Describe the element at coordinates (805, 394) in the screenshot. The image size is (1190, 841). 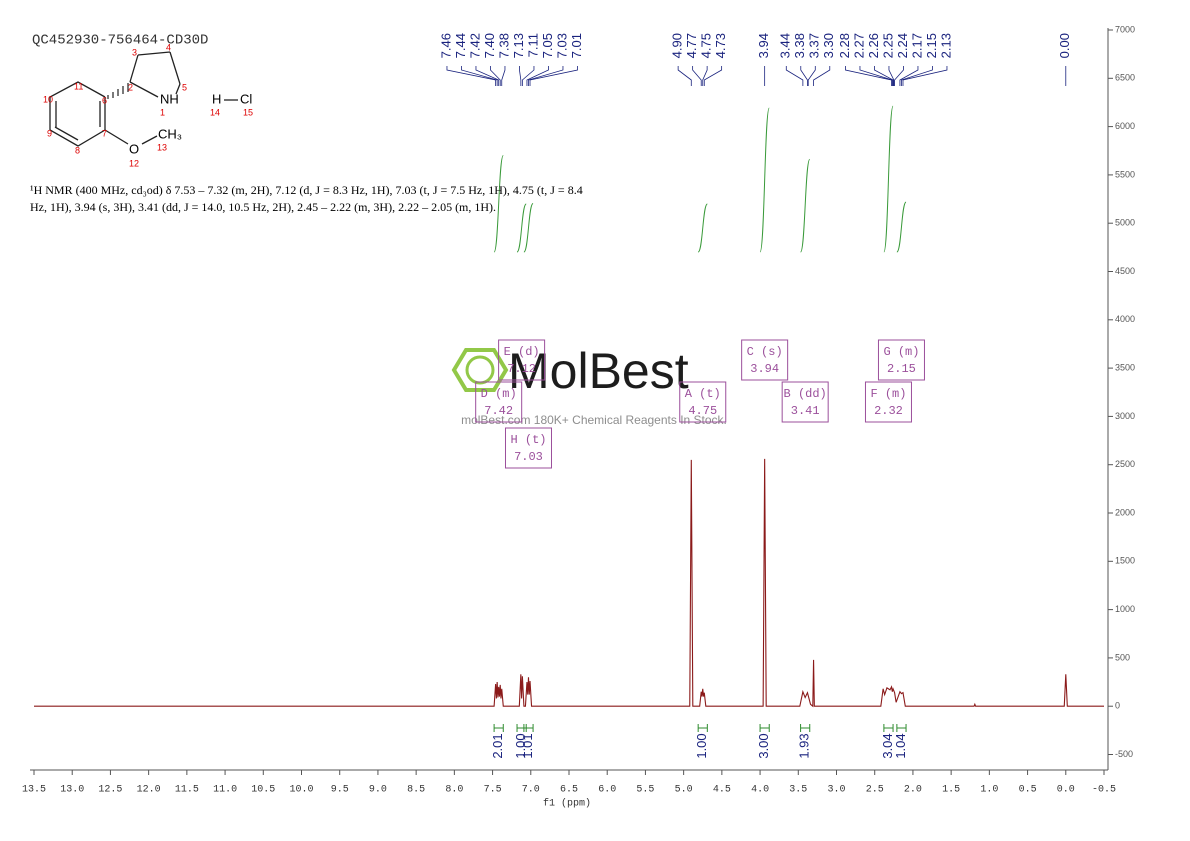
I see `multiplet-label: B (dd)` at that location.